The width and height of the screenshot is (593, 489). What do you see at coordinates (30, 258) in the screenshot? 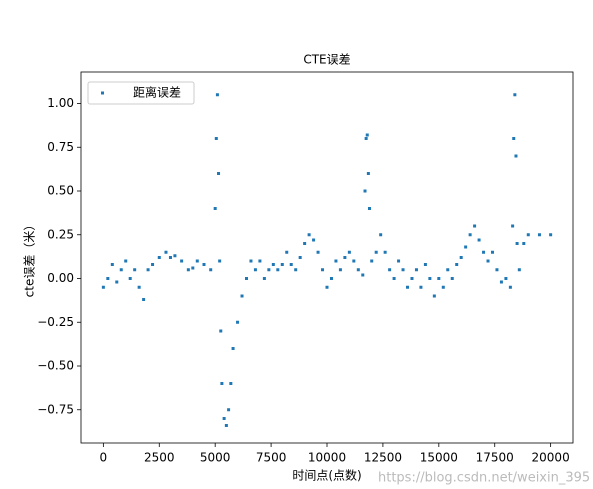
I see `y-axis-label: cte误差（米）` at bounding box center [30, 258].